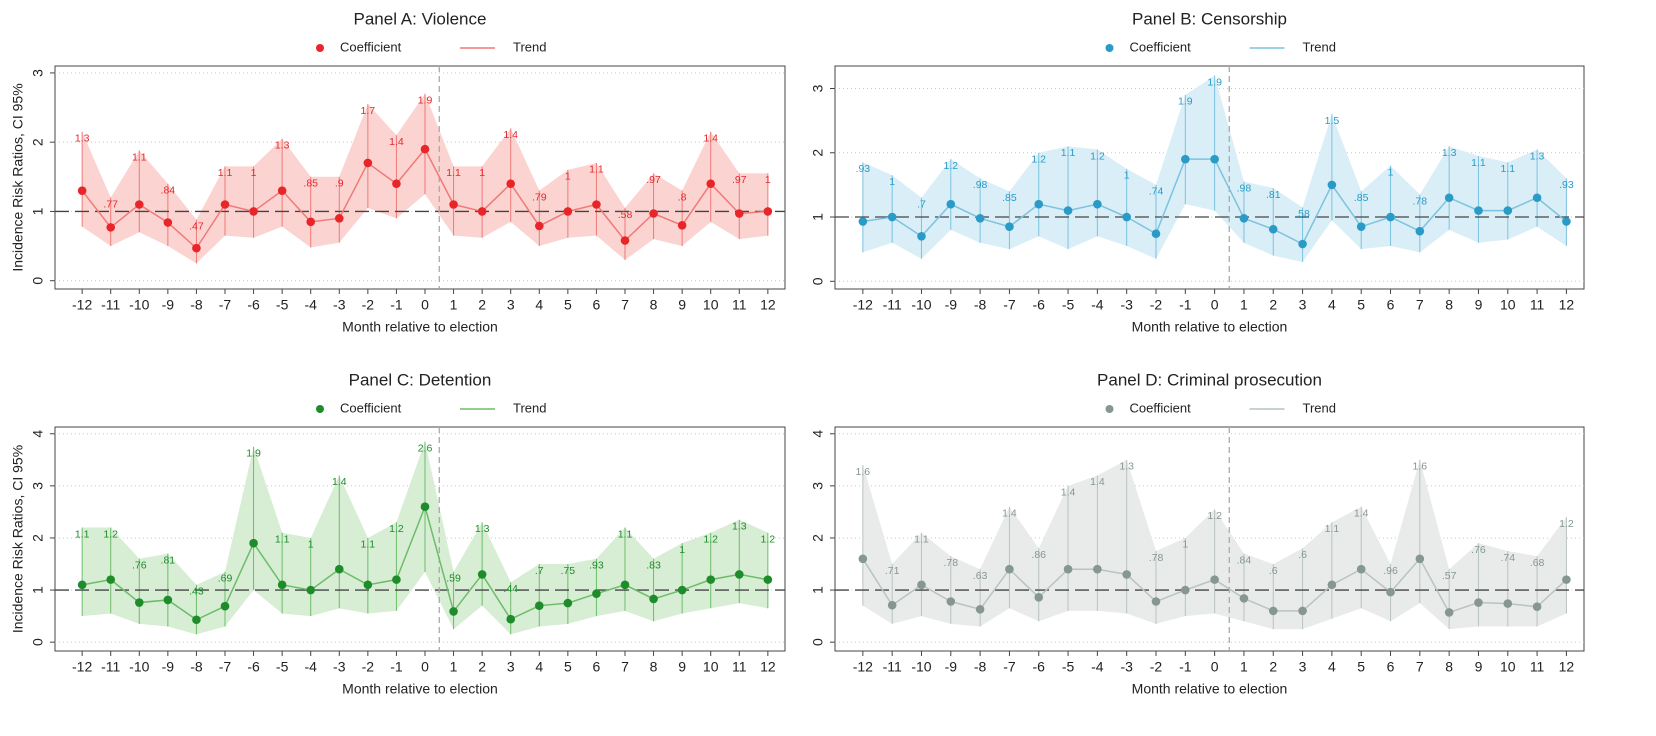 The width and height of the screenshot is (1656, 736). I want to click on value-label: .63, so click(980, 576).